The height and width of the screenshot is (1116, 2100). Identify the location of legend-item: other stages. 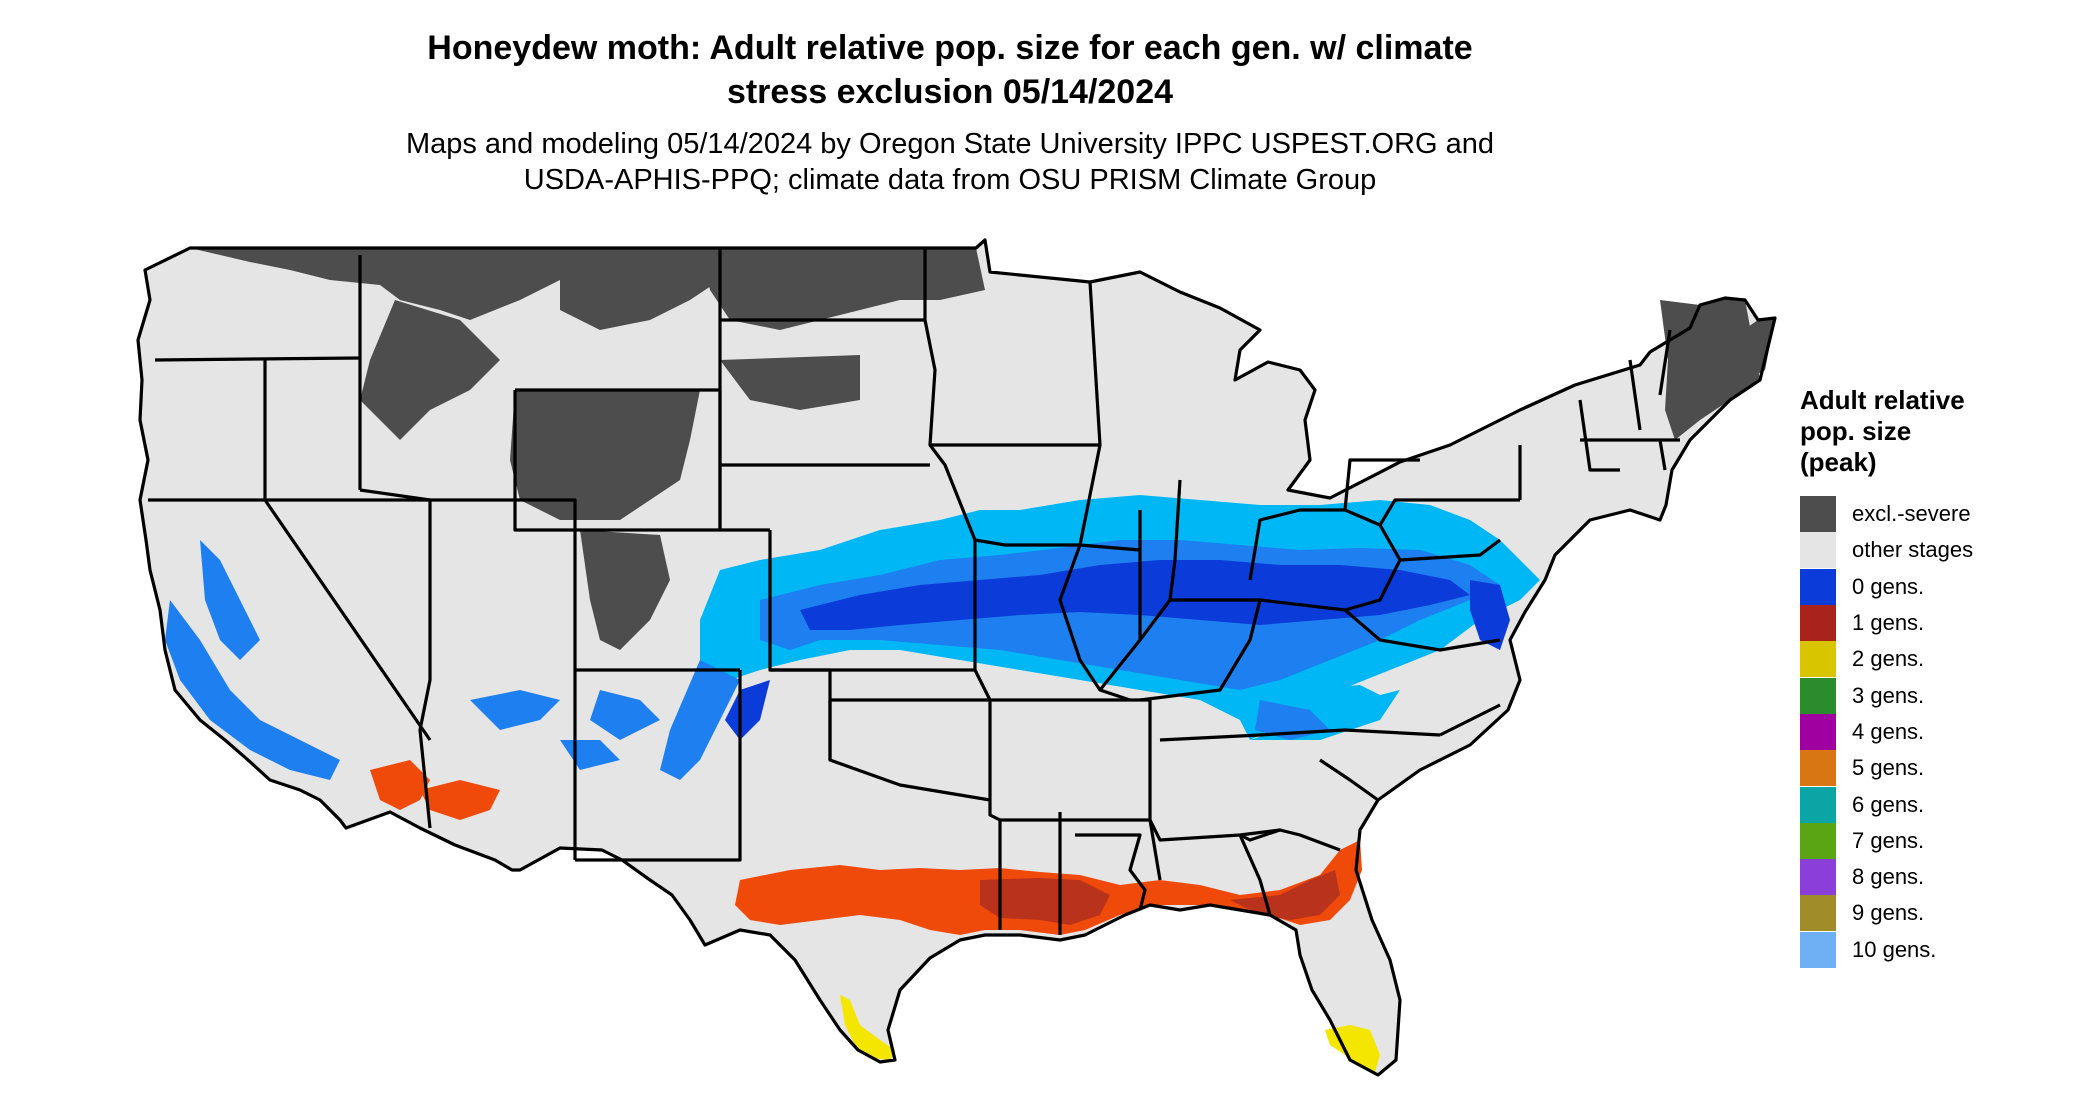
(1940, 550).